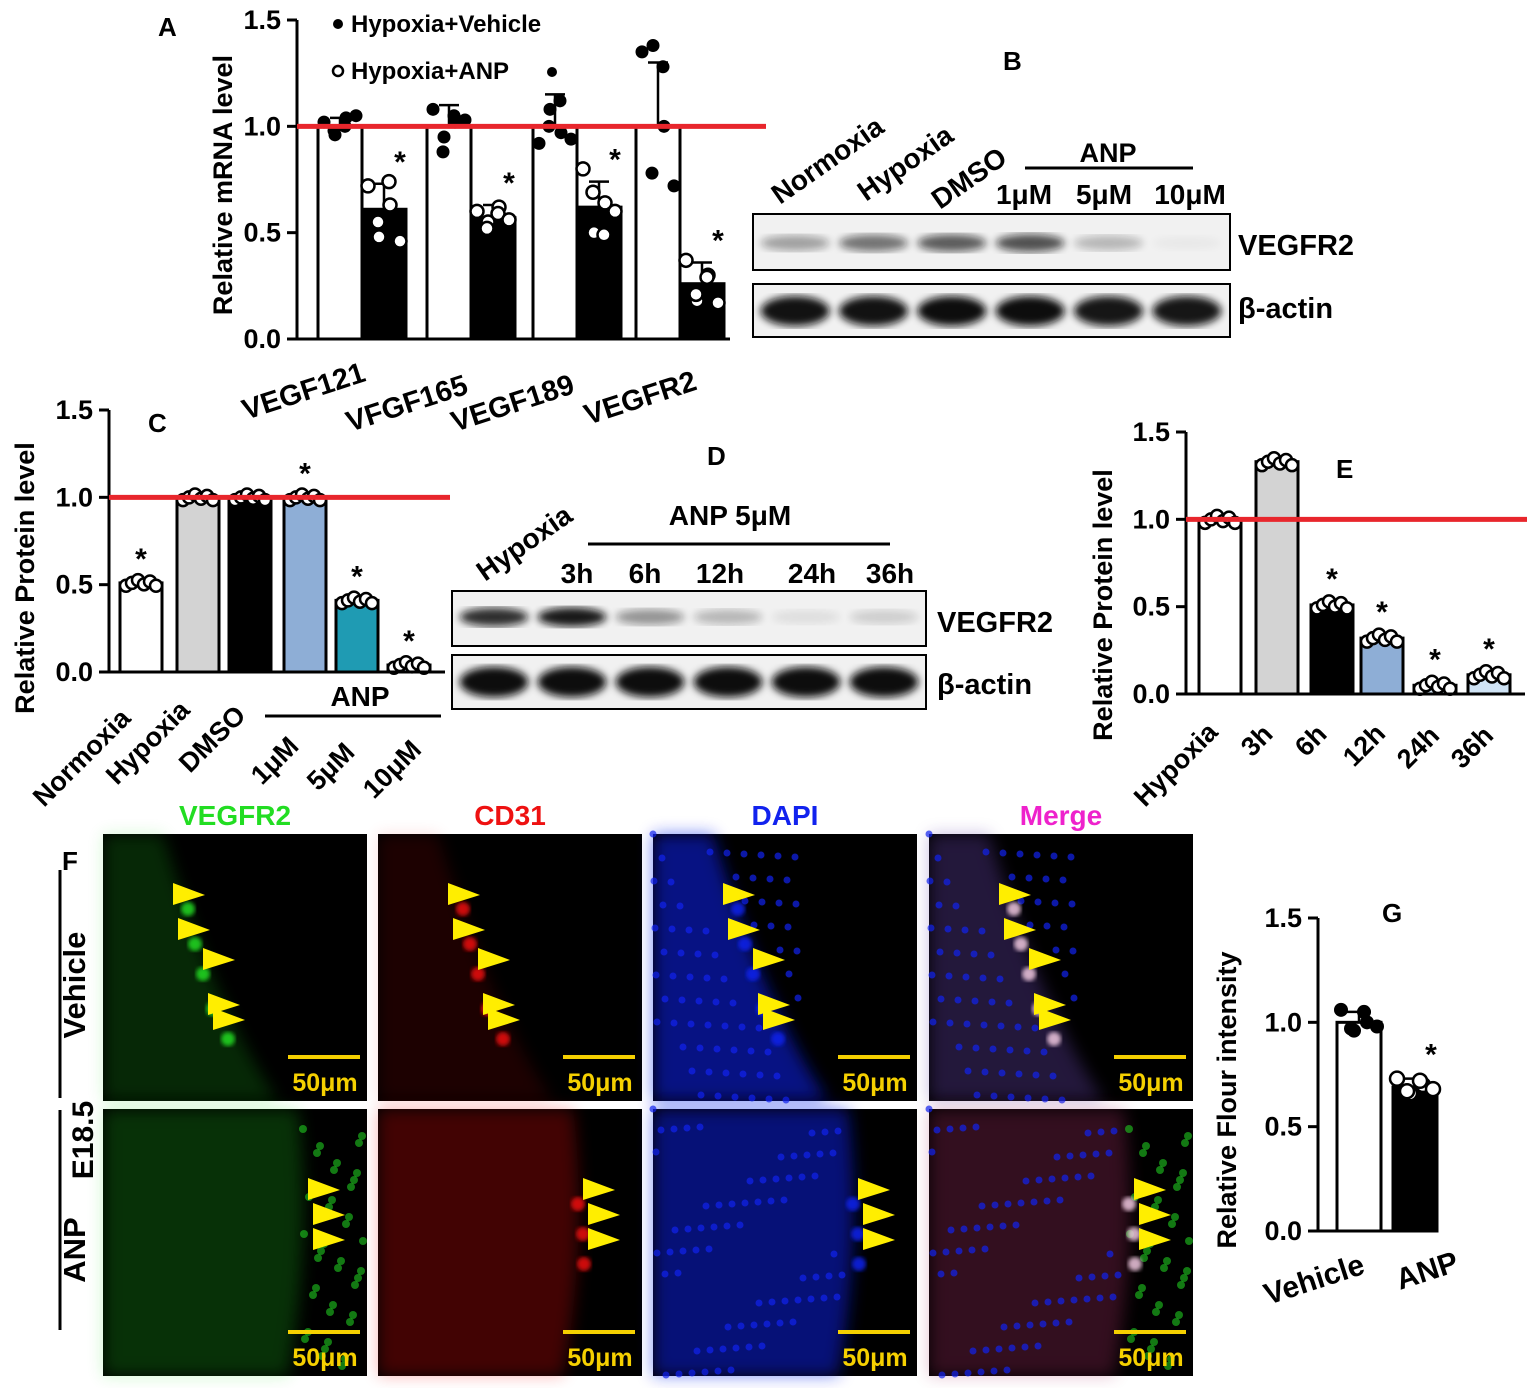  I want to click on lane-label: 10μM, so click(1190, 194).